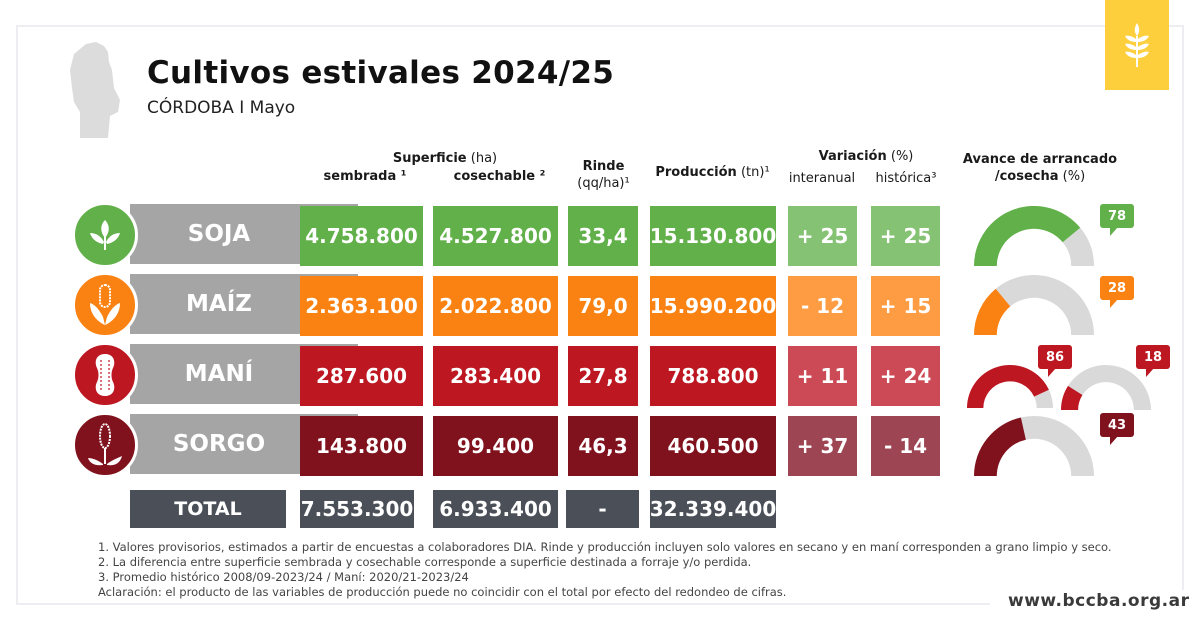  Describe the element at coordinates (822, 178) in the screenshot. I see `header-interanual: interanual` at that location.